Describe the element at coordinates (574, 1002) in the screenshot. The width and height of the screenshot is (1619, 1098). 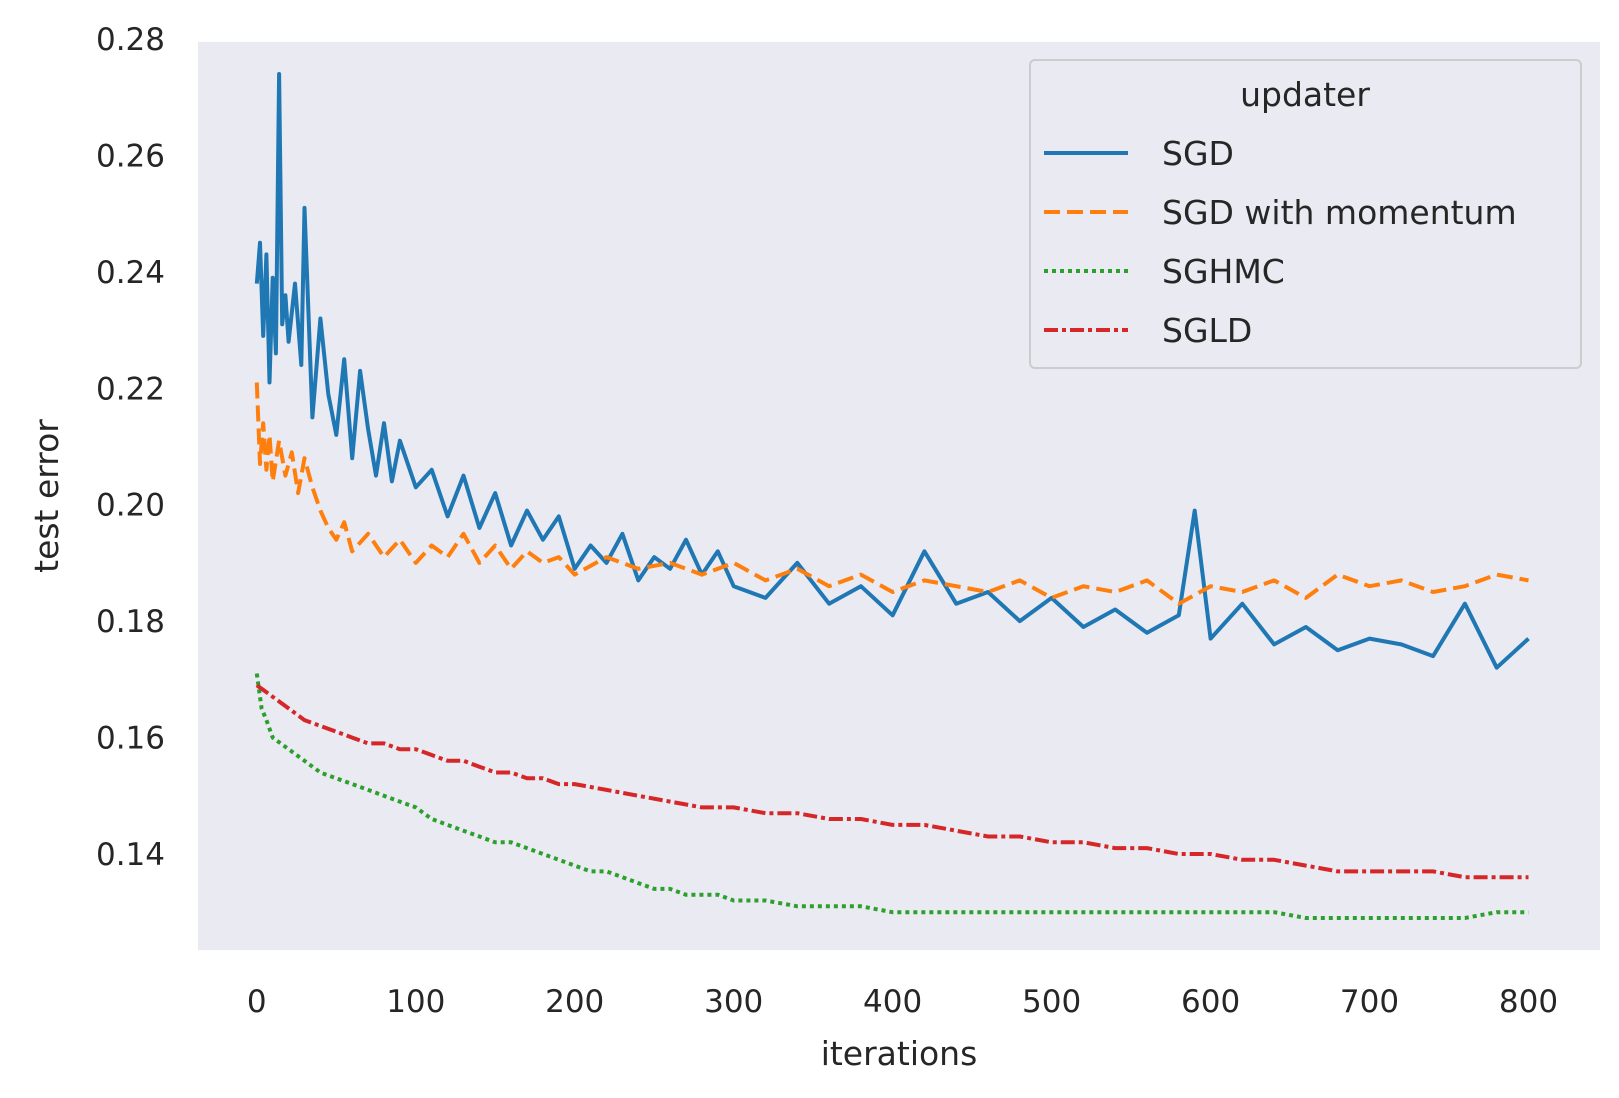
I see `x-tick-label: 200` at that location.